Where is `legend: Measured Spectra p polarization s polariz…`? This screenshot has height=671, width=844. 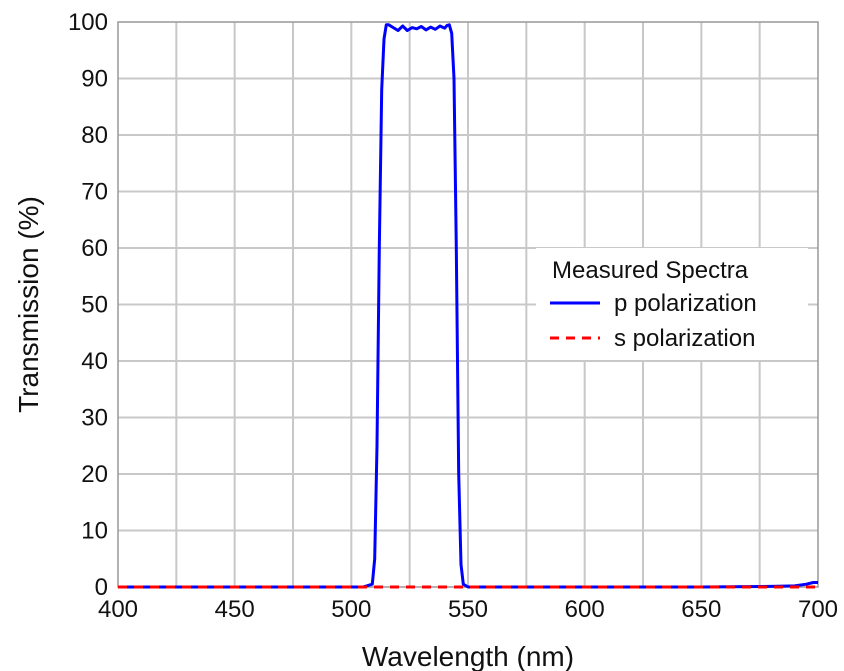 legend: Measured Spectra p polarization s polariz… is located at coordinates (672, 304).